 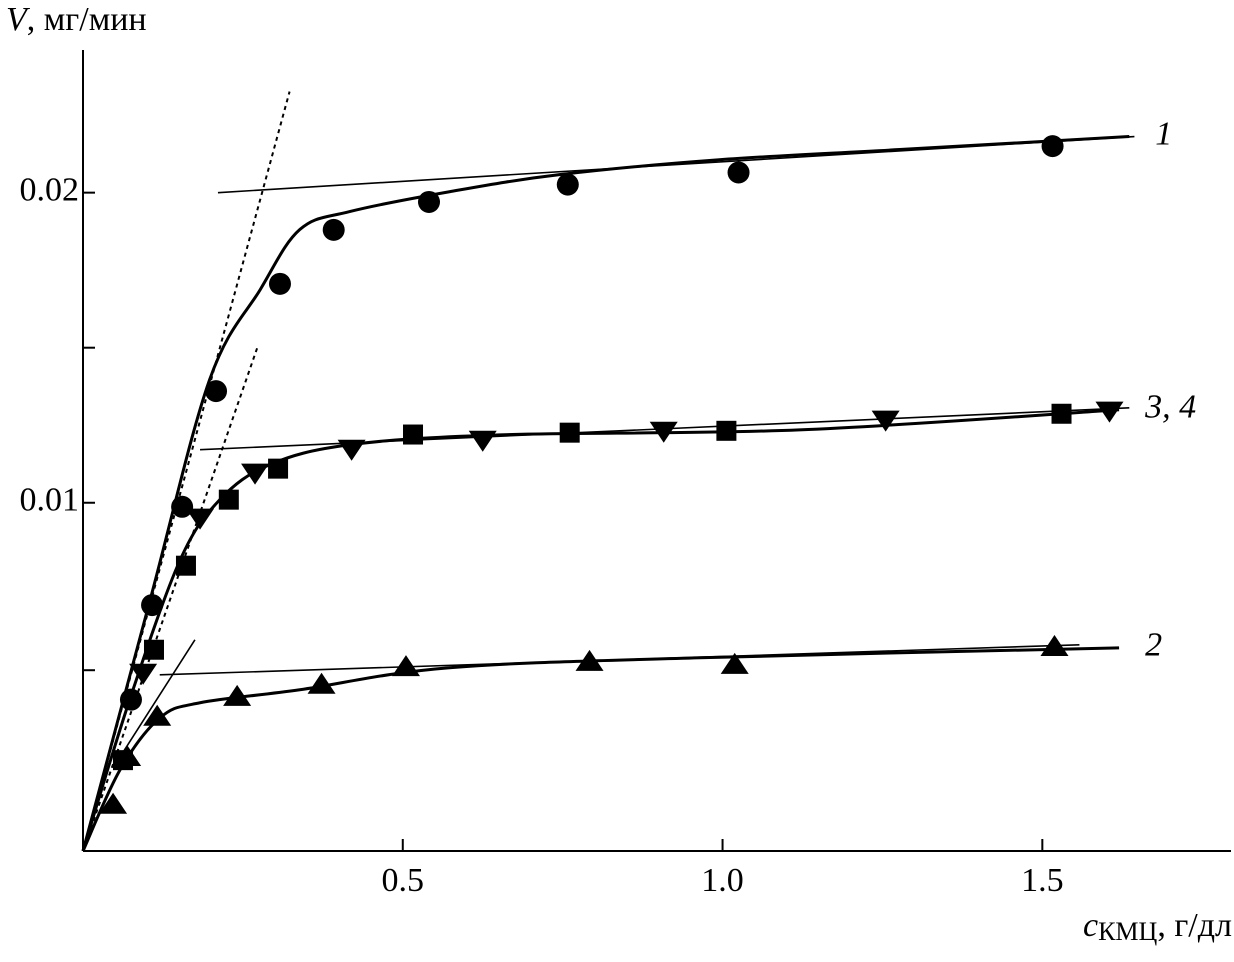 I want to click on x-tick-label: 0.5, so click(x=403, y=880).